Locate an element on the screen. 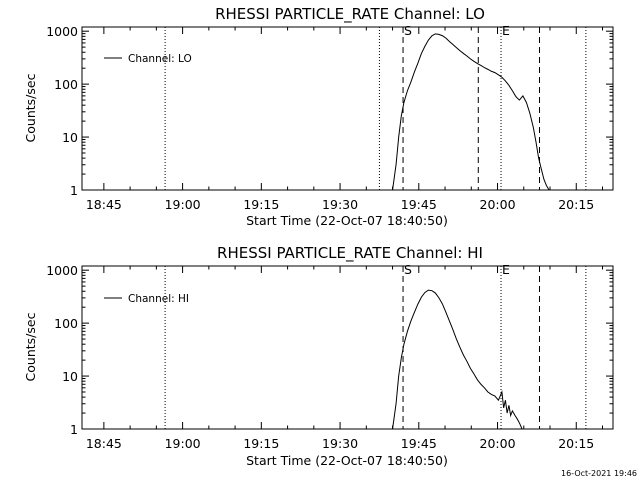 The image size is (640, 484). timestamp: 16-Oct-2021 19:46 is located at coordinates (599, 473).